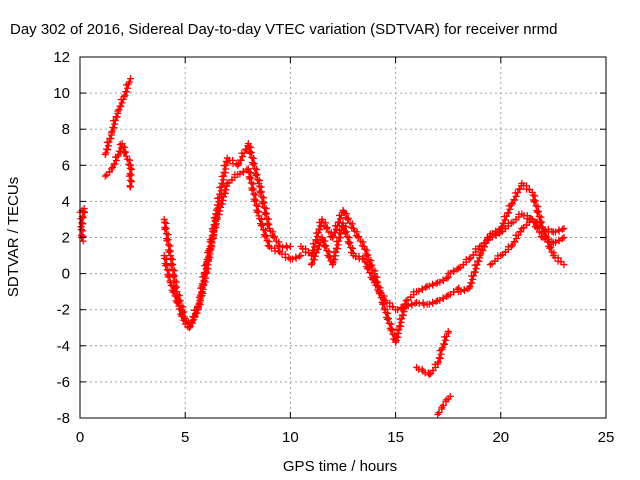  I want to click on y-tick-label: 2, so click(66, 238).